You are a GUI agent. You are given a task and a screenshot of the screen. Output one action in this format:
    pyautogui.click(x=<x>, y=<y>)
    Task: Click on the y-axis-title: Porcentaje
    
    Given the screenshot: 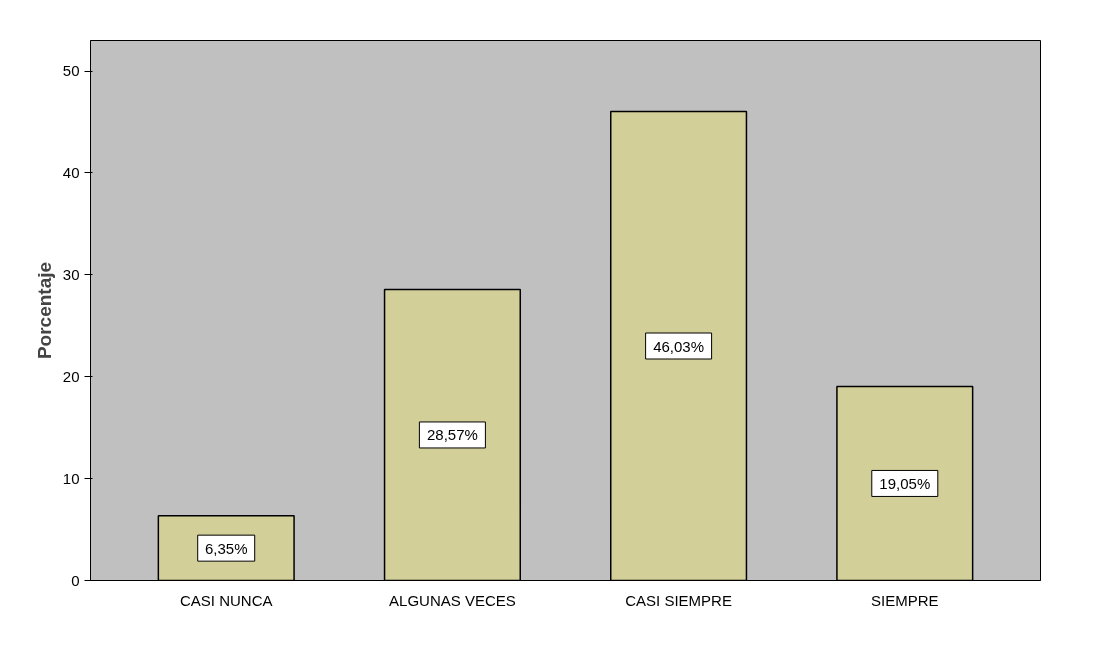 What is the action you would take?
    pyautogui.click(x=44, y=310)
    